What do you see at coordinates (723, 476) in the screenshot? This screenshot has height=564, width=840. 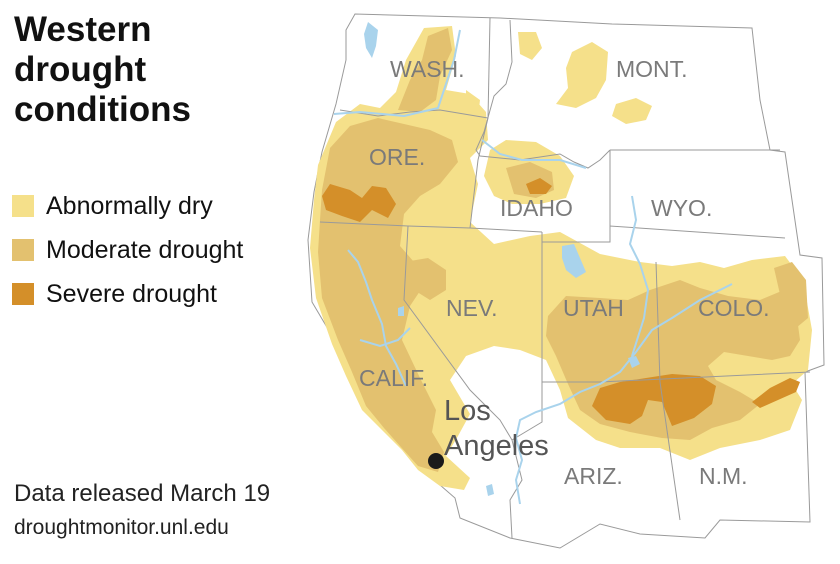 I see `state-label-new-mexico: N.M.` at bounding box center [723, 476].